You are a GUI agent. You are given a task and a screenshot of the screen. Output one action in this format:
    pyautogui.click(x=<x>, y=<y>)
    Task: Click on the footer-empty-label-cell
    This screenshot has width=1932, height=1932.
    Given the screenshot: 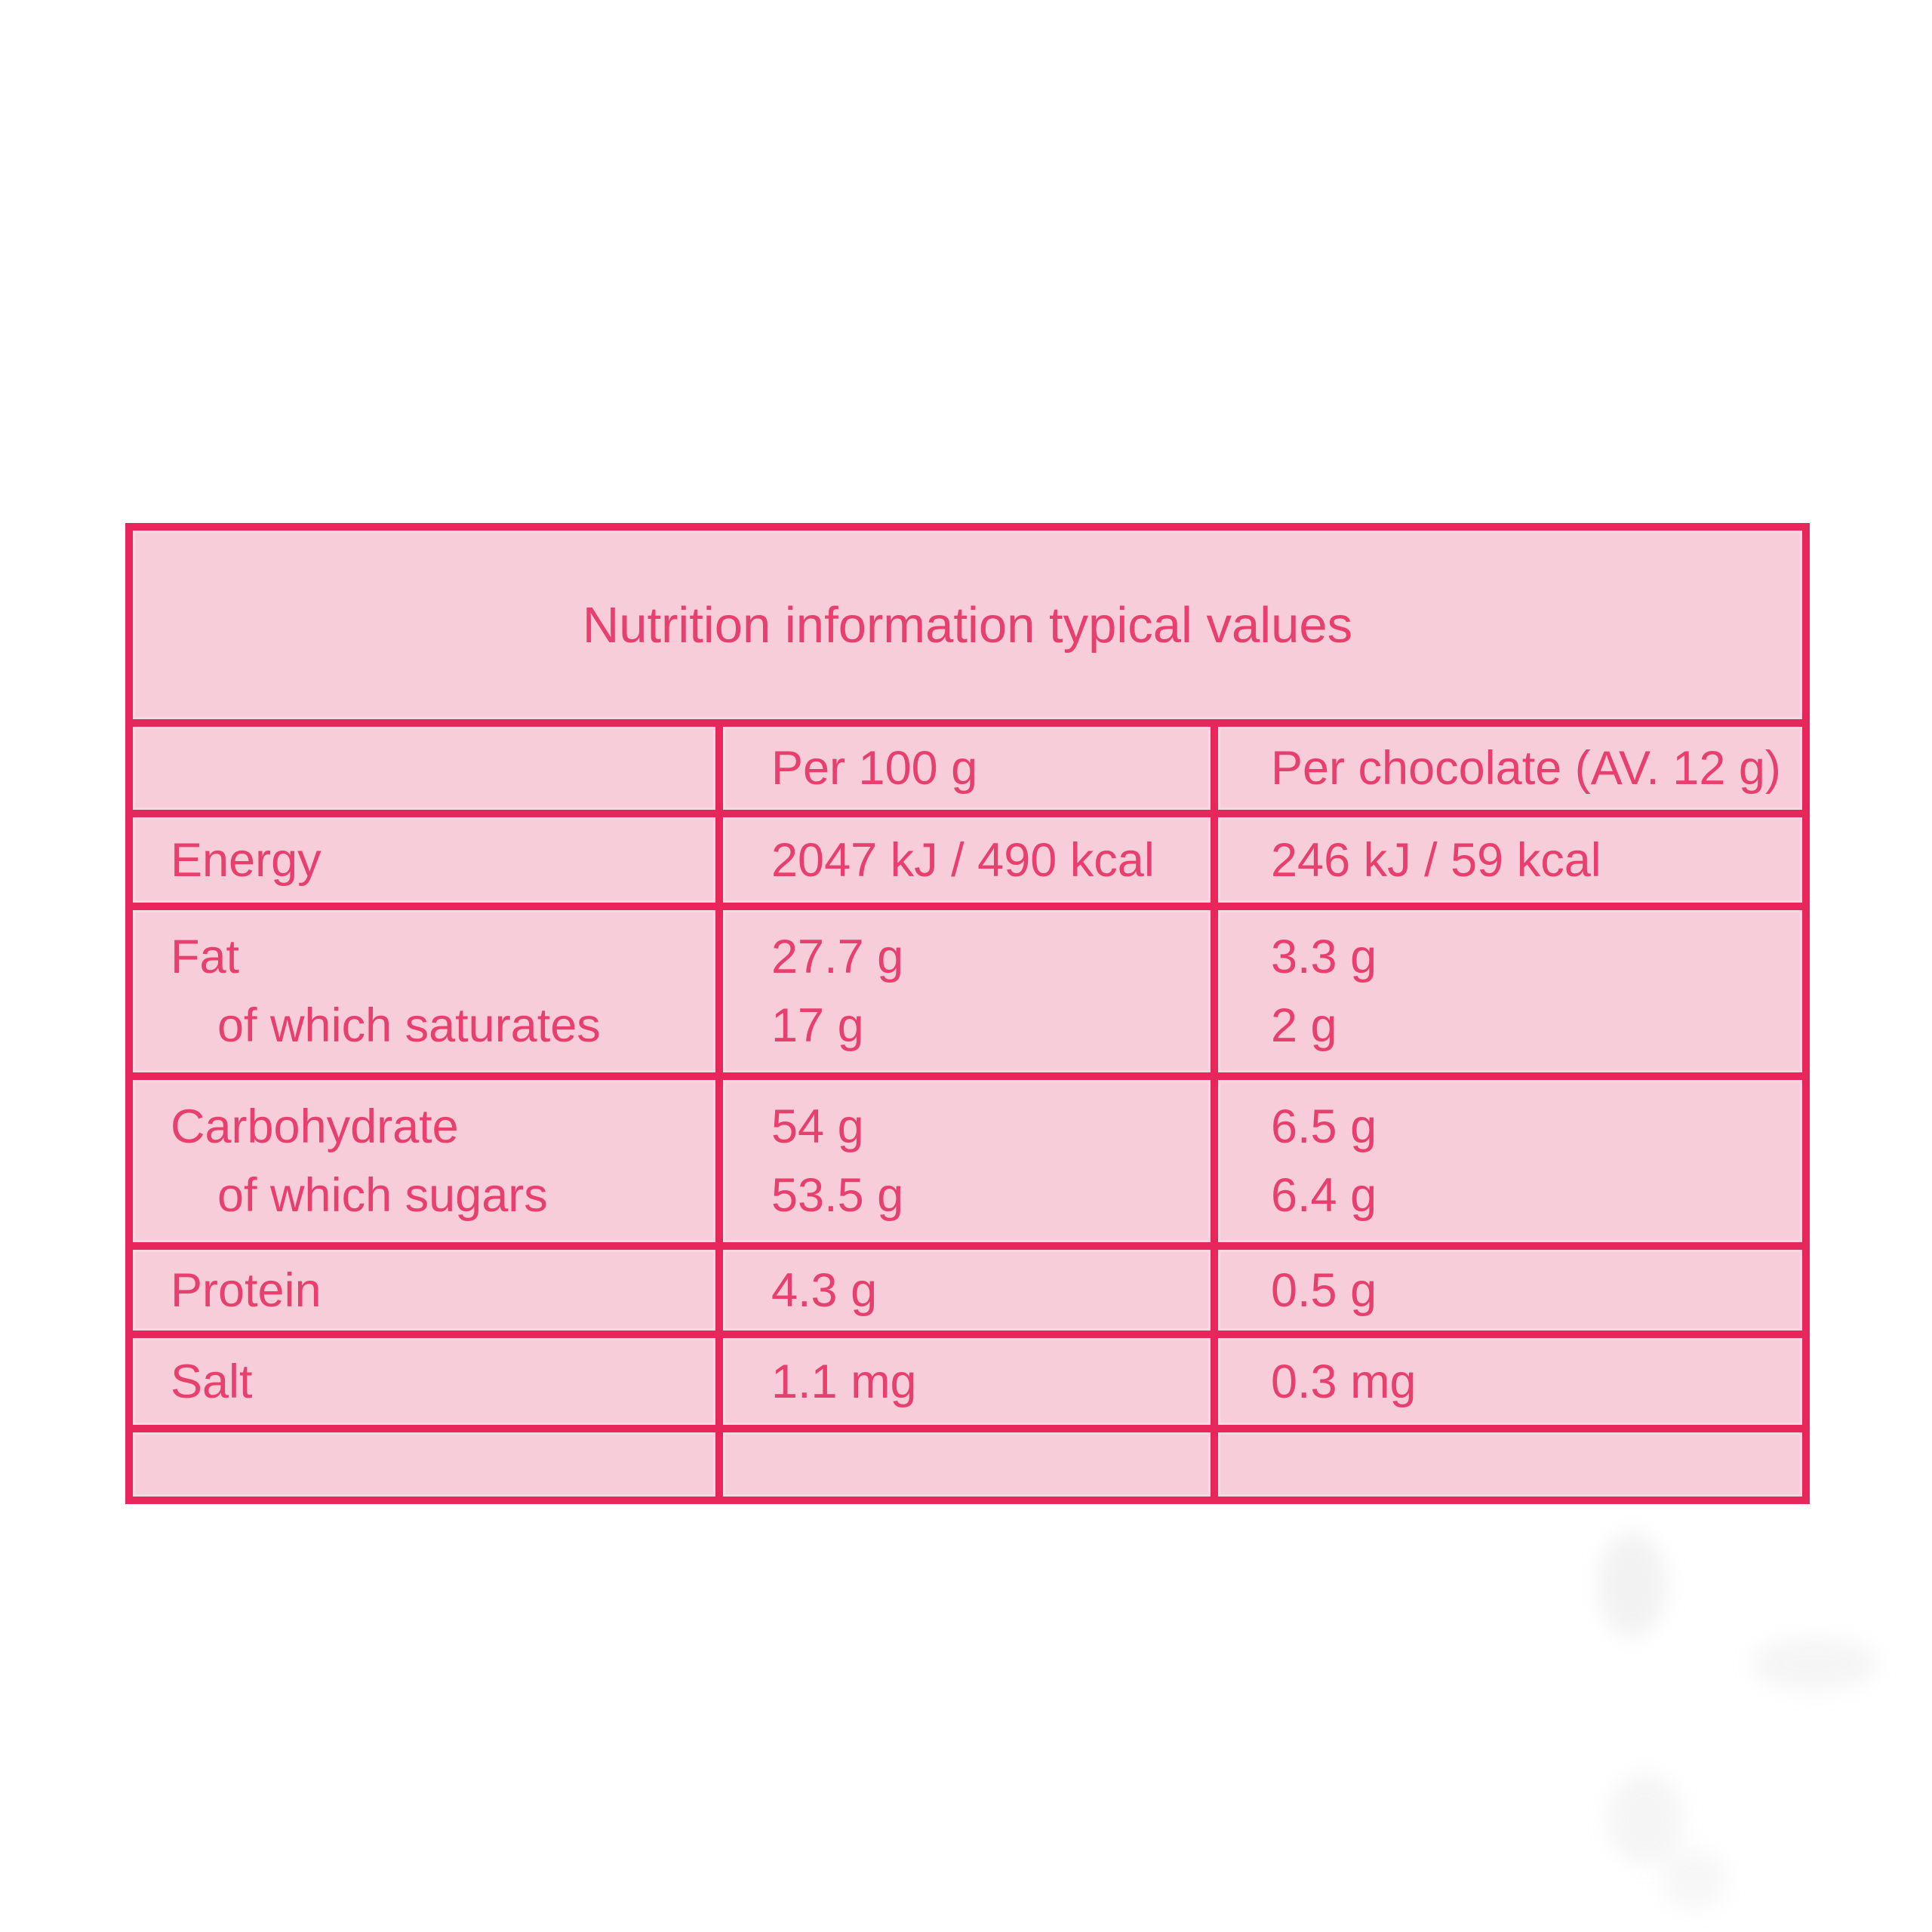 What is the action you would take?
    pyautogui.click(x=424, y=1464)
    